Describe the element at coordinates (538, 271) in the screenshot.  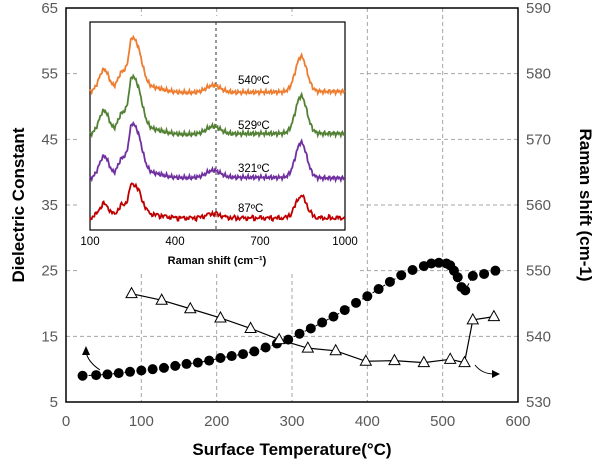
I see `y2-tick-label: 550` at that location.